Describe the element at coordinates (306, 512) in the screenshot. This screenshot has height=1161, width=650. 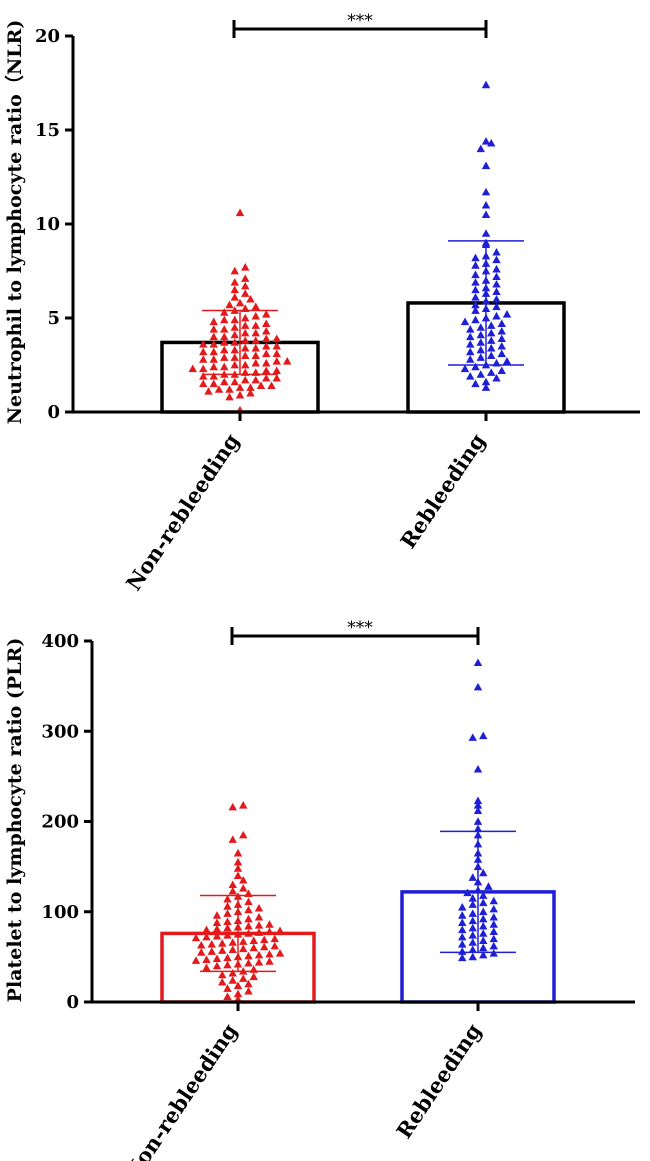
I see `nlr-x-category-labels: Non-rebleeding Rebleeding` at that location.